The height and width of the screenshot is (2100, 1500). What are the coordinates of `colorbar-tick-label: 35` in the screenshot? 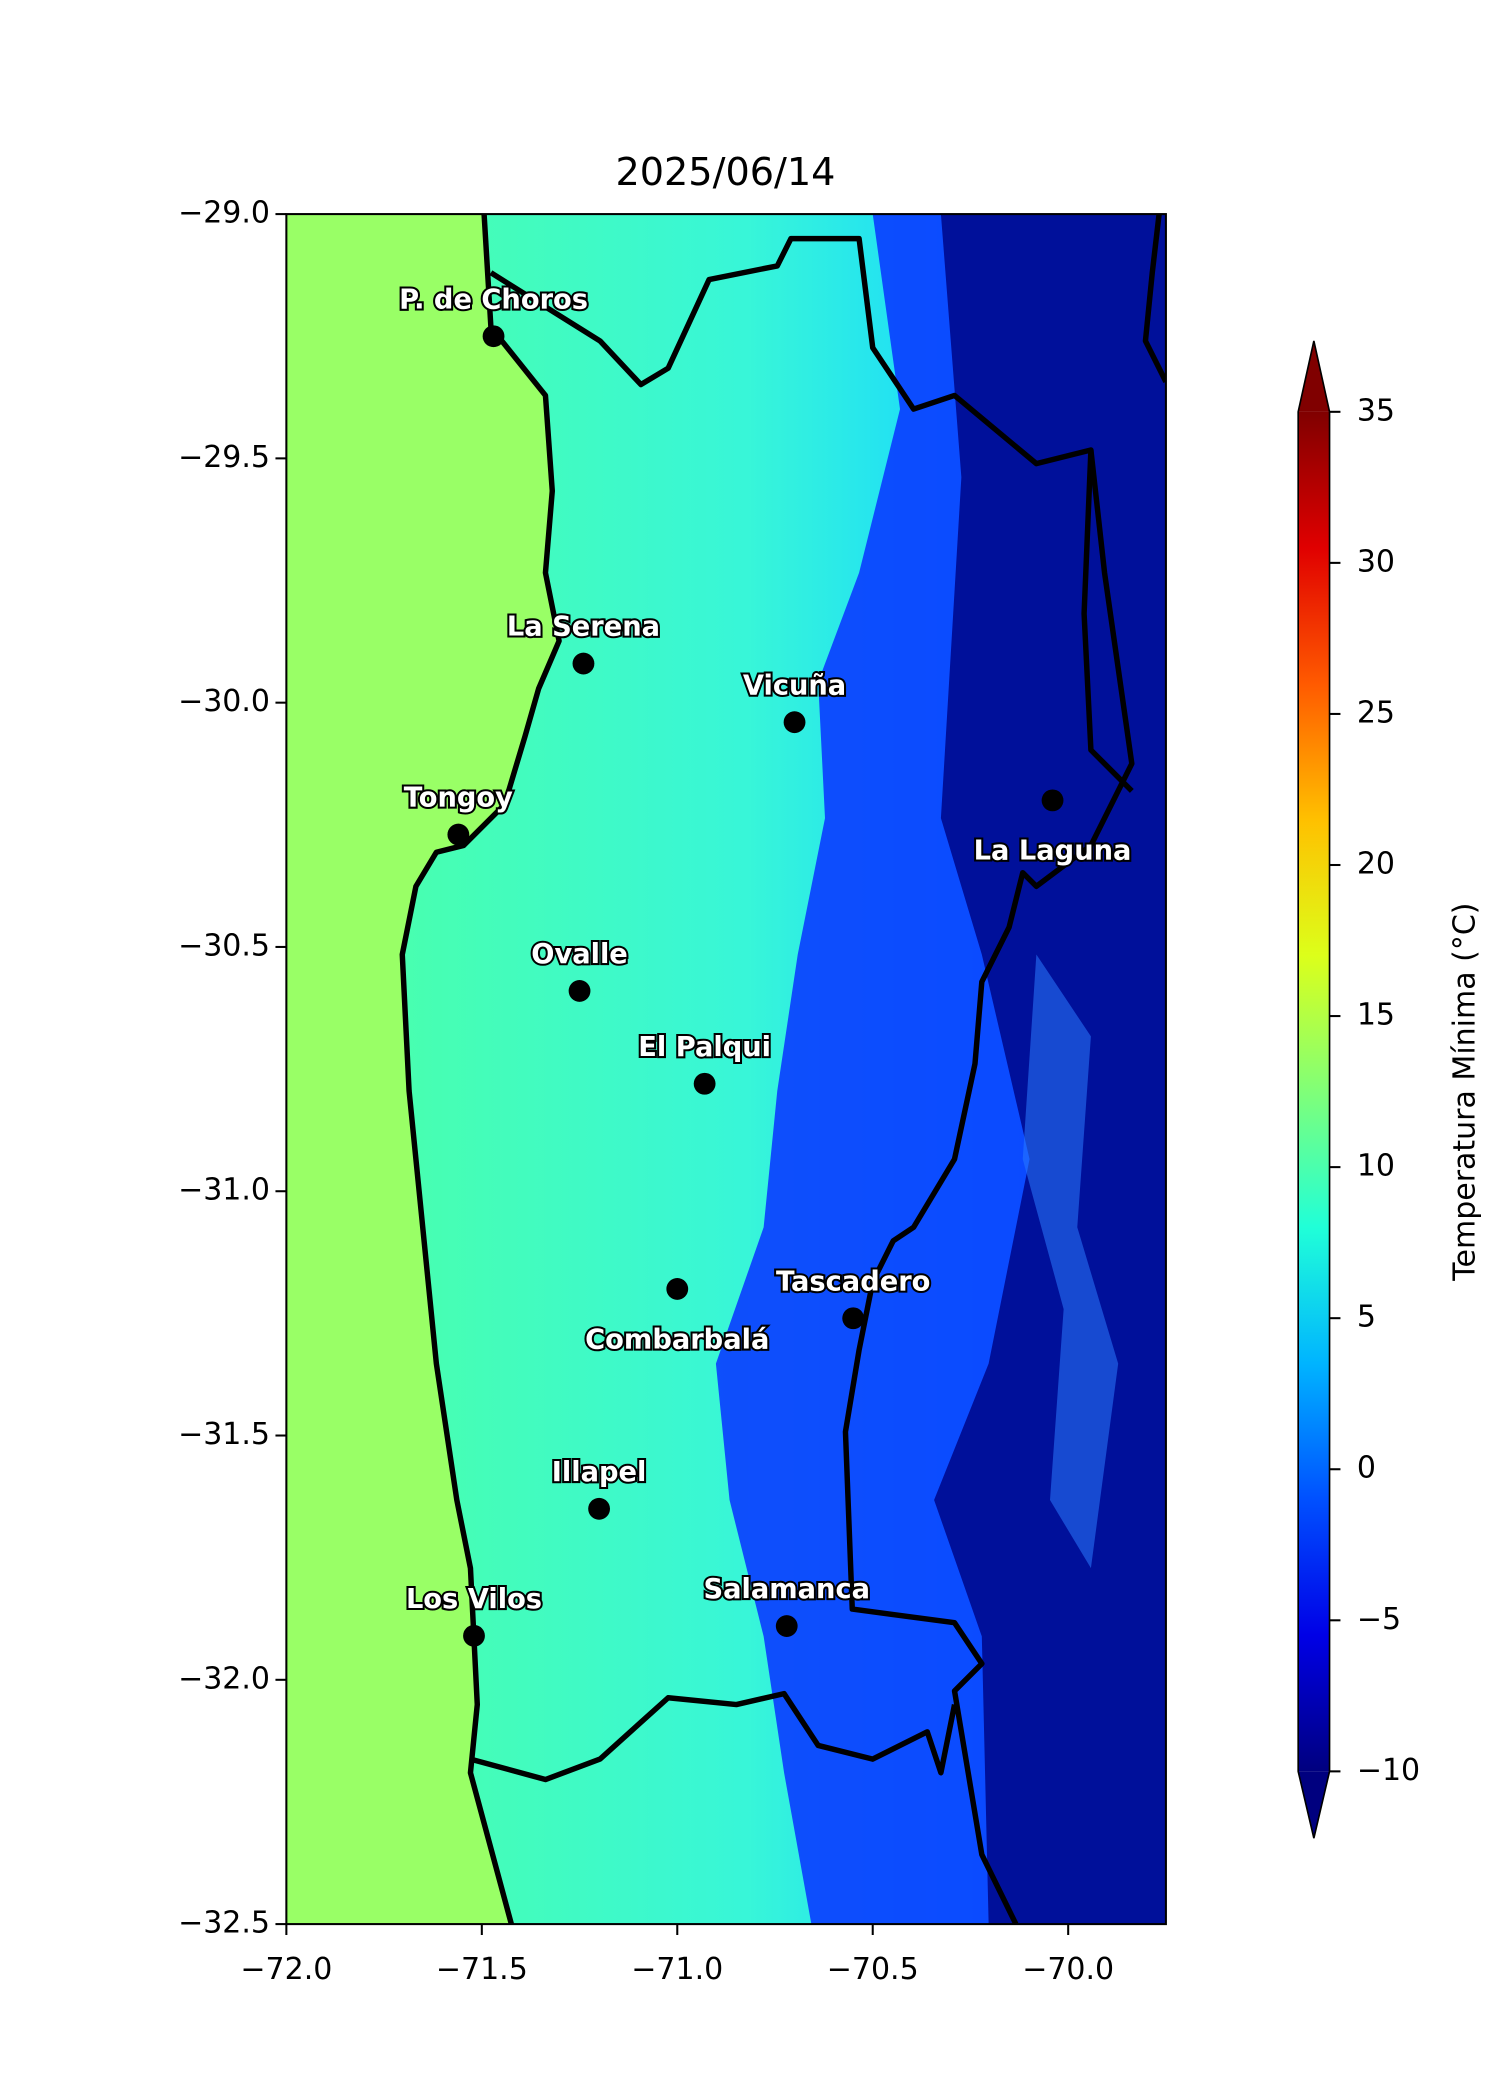 It's located at (1376, 410).